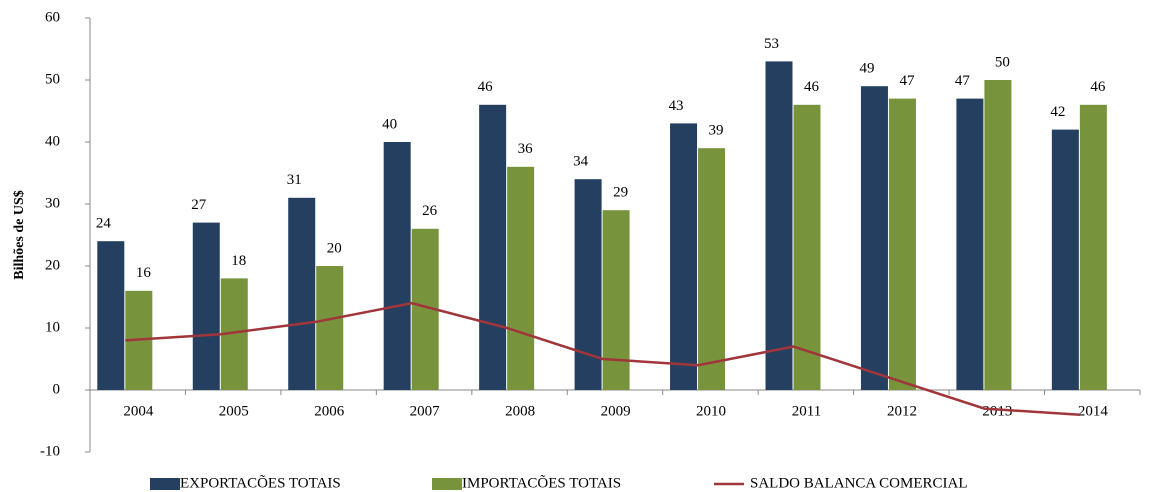 The width and height of the screenshot is (1150, 492). Describe the element at coordinates (806, 411) in the screenshot. I see `x-tick-label: 2011` at that location.